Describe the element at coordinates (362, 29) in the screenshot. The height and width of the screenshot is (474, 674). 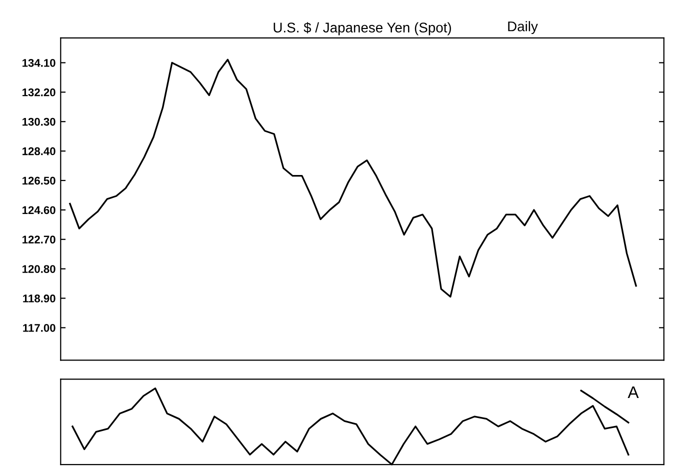
I see `chart-title: U.S. $ / Japanese Yen (Spot)` at that location.